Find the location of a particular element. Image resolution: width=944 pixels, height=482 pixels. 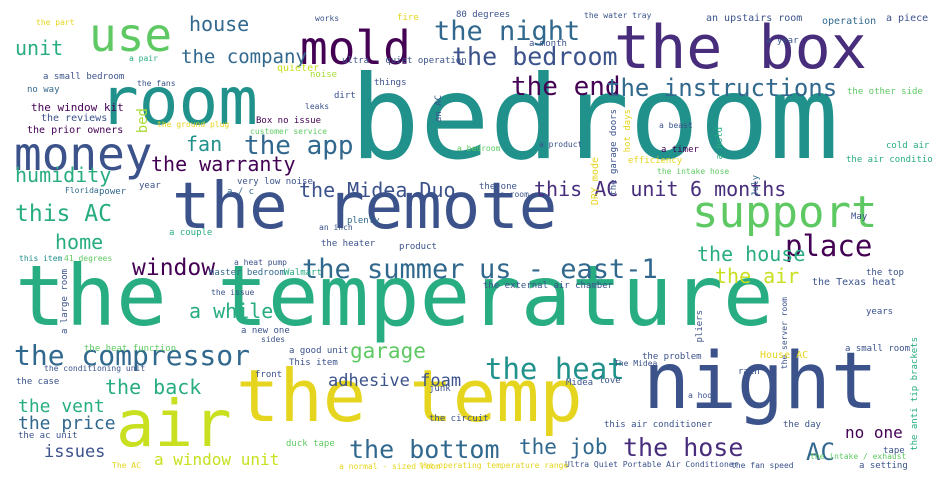

word: year is located at coordinates (150, 186).